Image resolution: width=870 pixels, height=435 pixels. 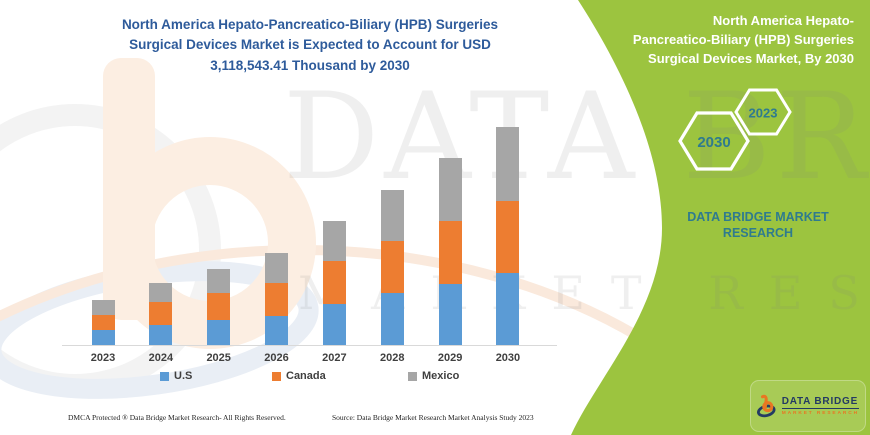 What do you see at coordinates (334, 241) in the screenshot?
I see `bar-segment-mexico-2027` at bounding box center [334, 241].